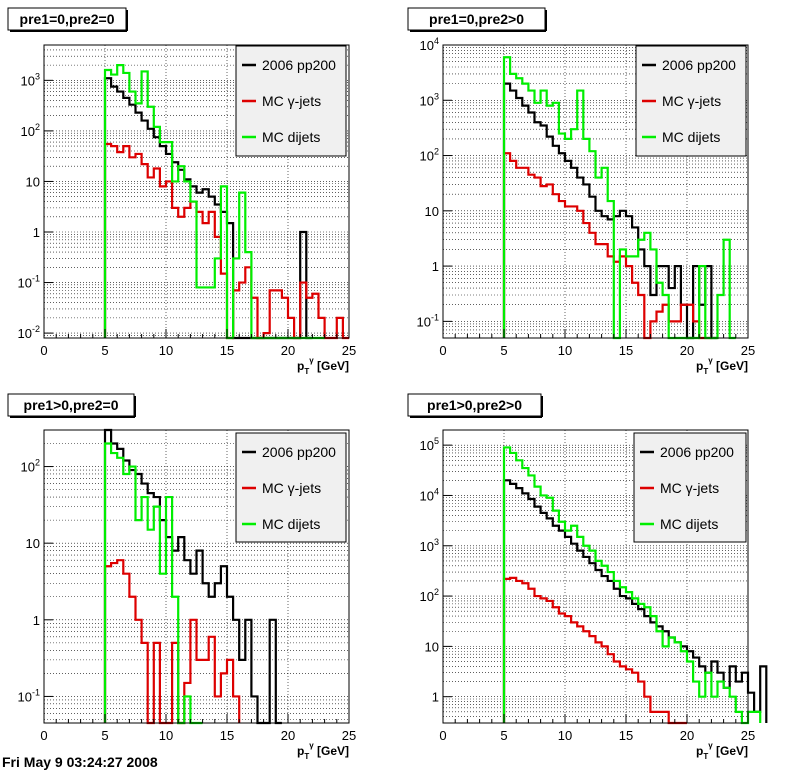  What do you see at coordinates (429, 444) in the screenshot?
I see `y-tick-label: 10⁵` at bounding box center [429, 444].